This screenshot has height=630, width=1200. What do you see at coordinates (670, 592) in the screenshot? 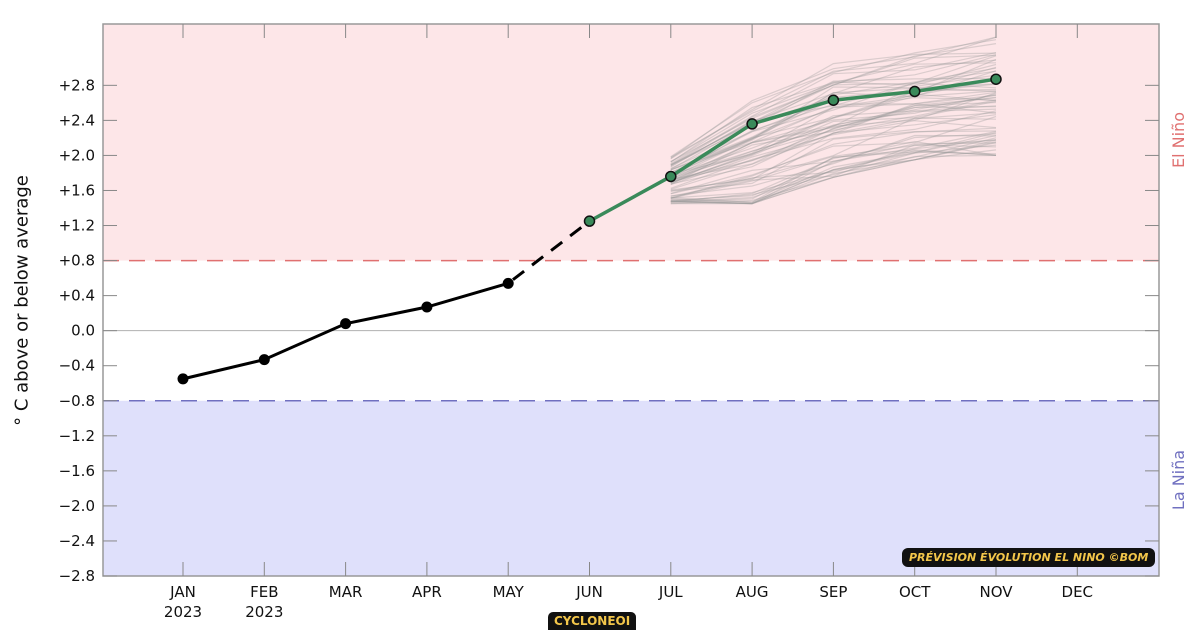
I see `x-tick-label: JUL` at bounding box center [670, 592].